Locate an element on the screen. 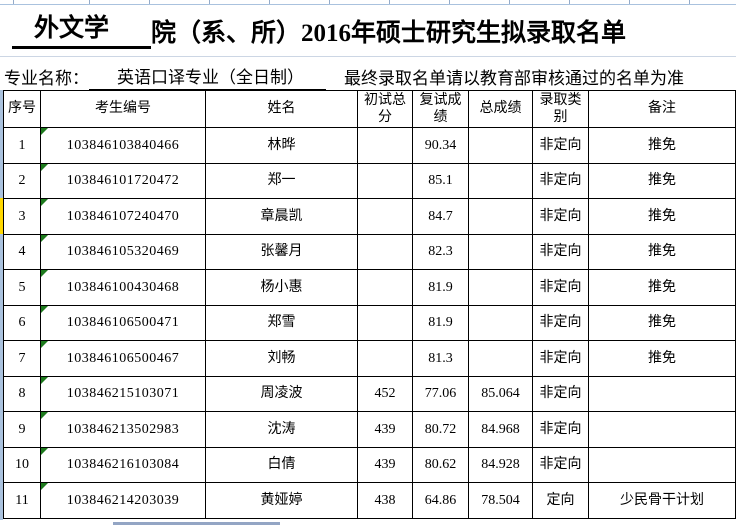 The image size is (736, 527). header-seq: 序号 is located at coordinates (22, 109).